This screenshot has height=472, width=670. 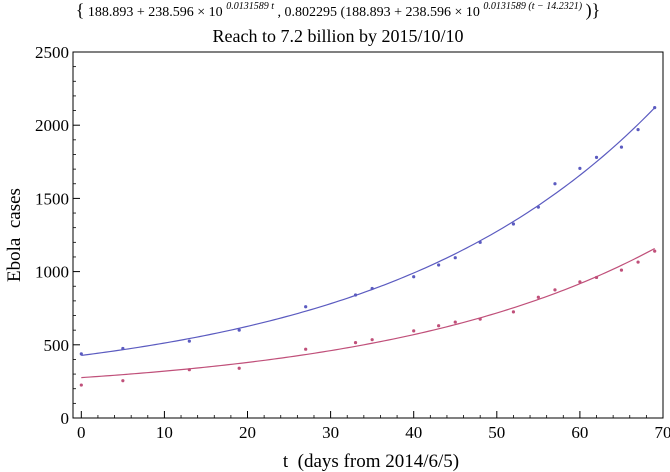 I want to click on y-tick-label: 2500, so click(x=52, y=52).